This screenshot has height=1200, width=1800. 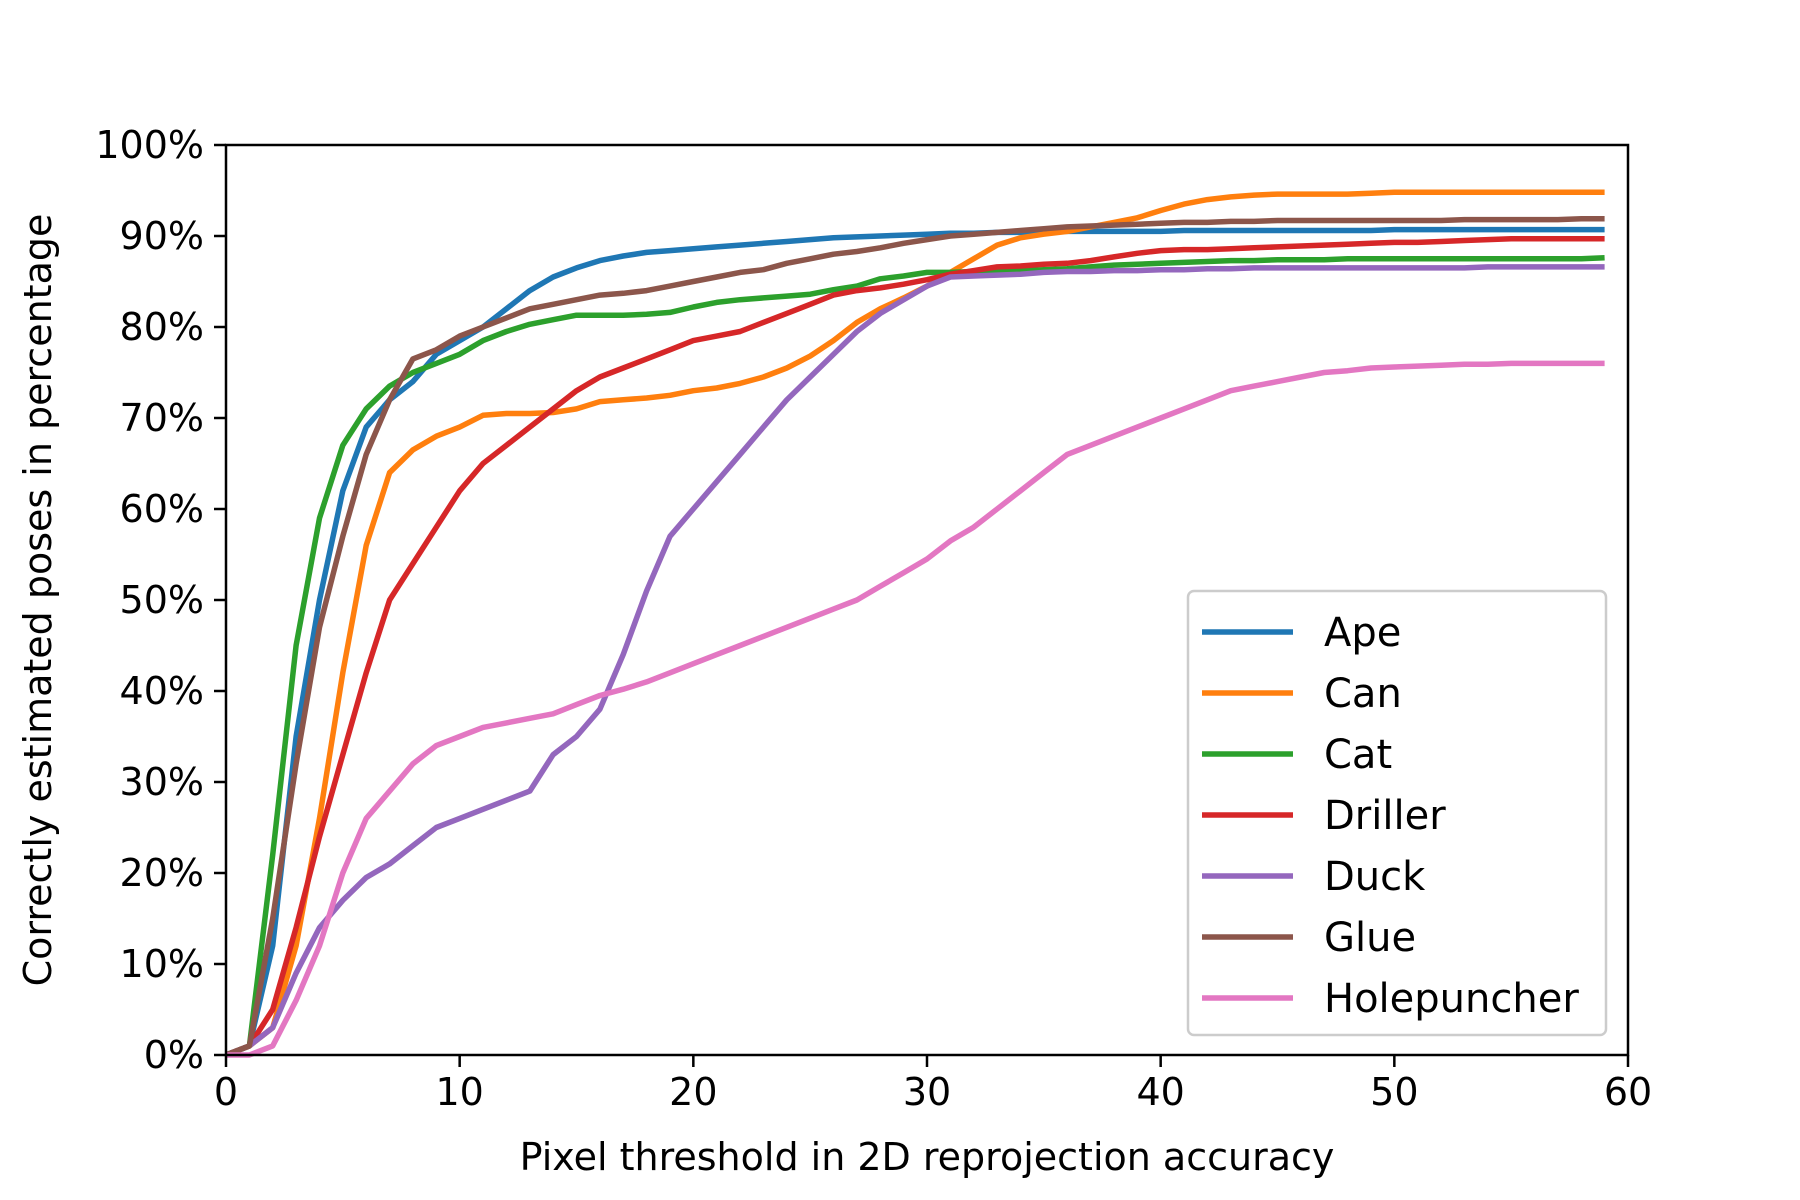 I want to click on x-tick-label: 10, so click(x=459, y=1092).